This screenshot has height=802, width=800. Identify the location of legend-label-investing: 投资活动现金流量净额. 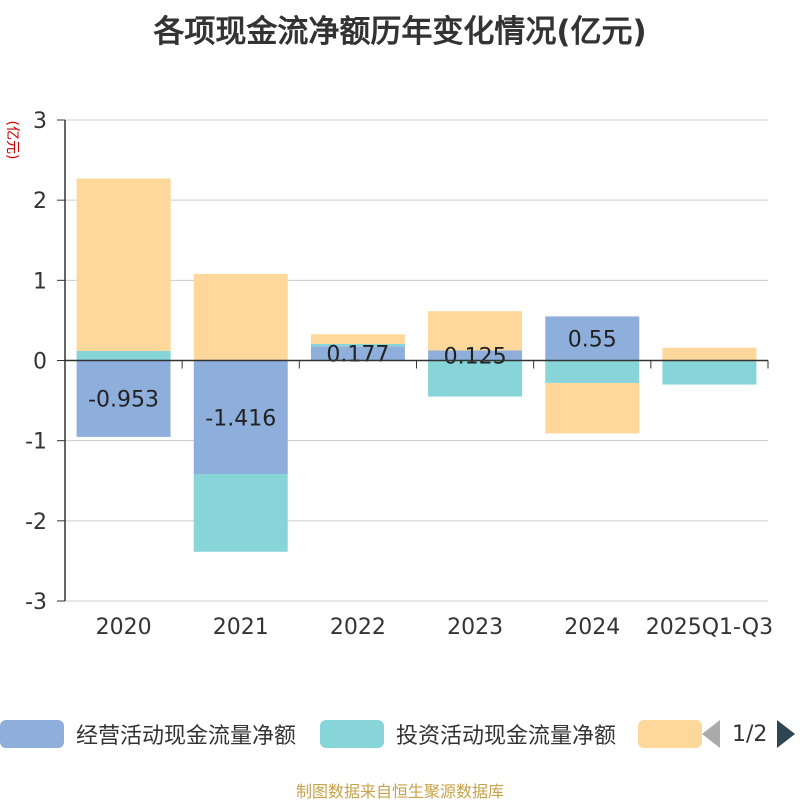
(506, 736).